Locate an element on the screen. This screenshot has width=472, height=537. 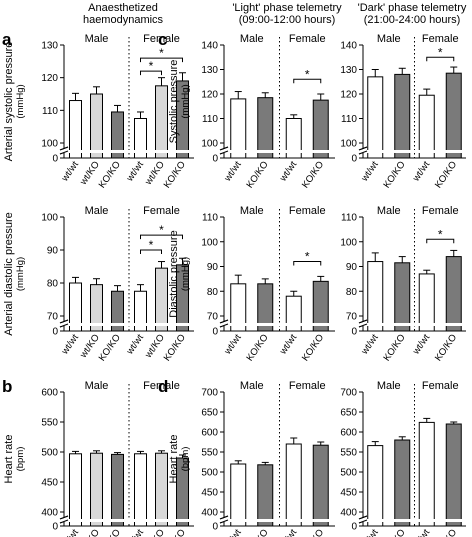
x-tick-label: wt/KO is located at coordinates (155, 532).